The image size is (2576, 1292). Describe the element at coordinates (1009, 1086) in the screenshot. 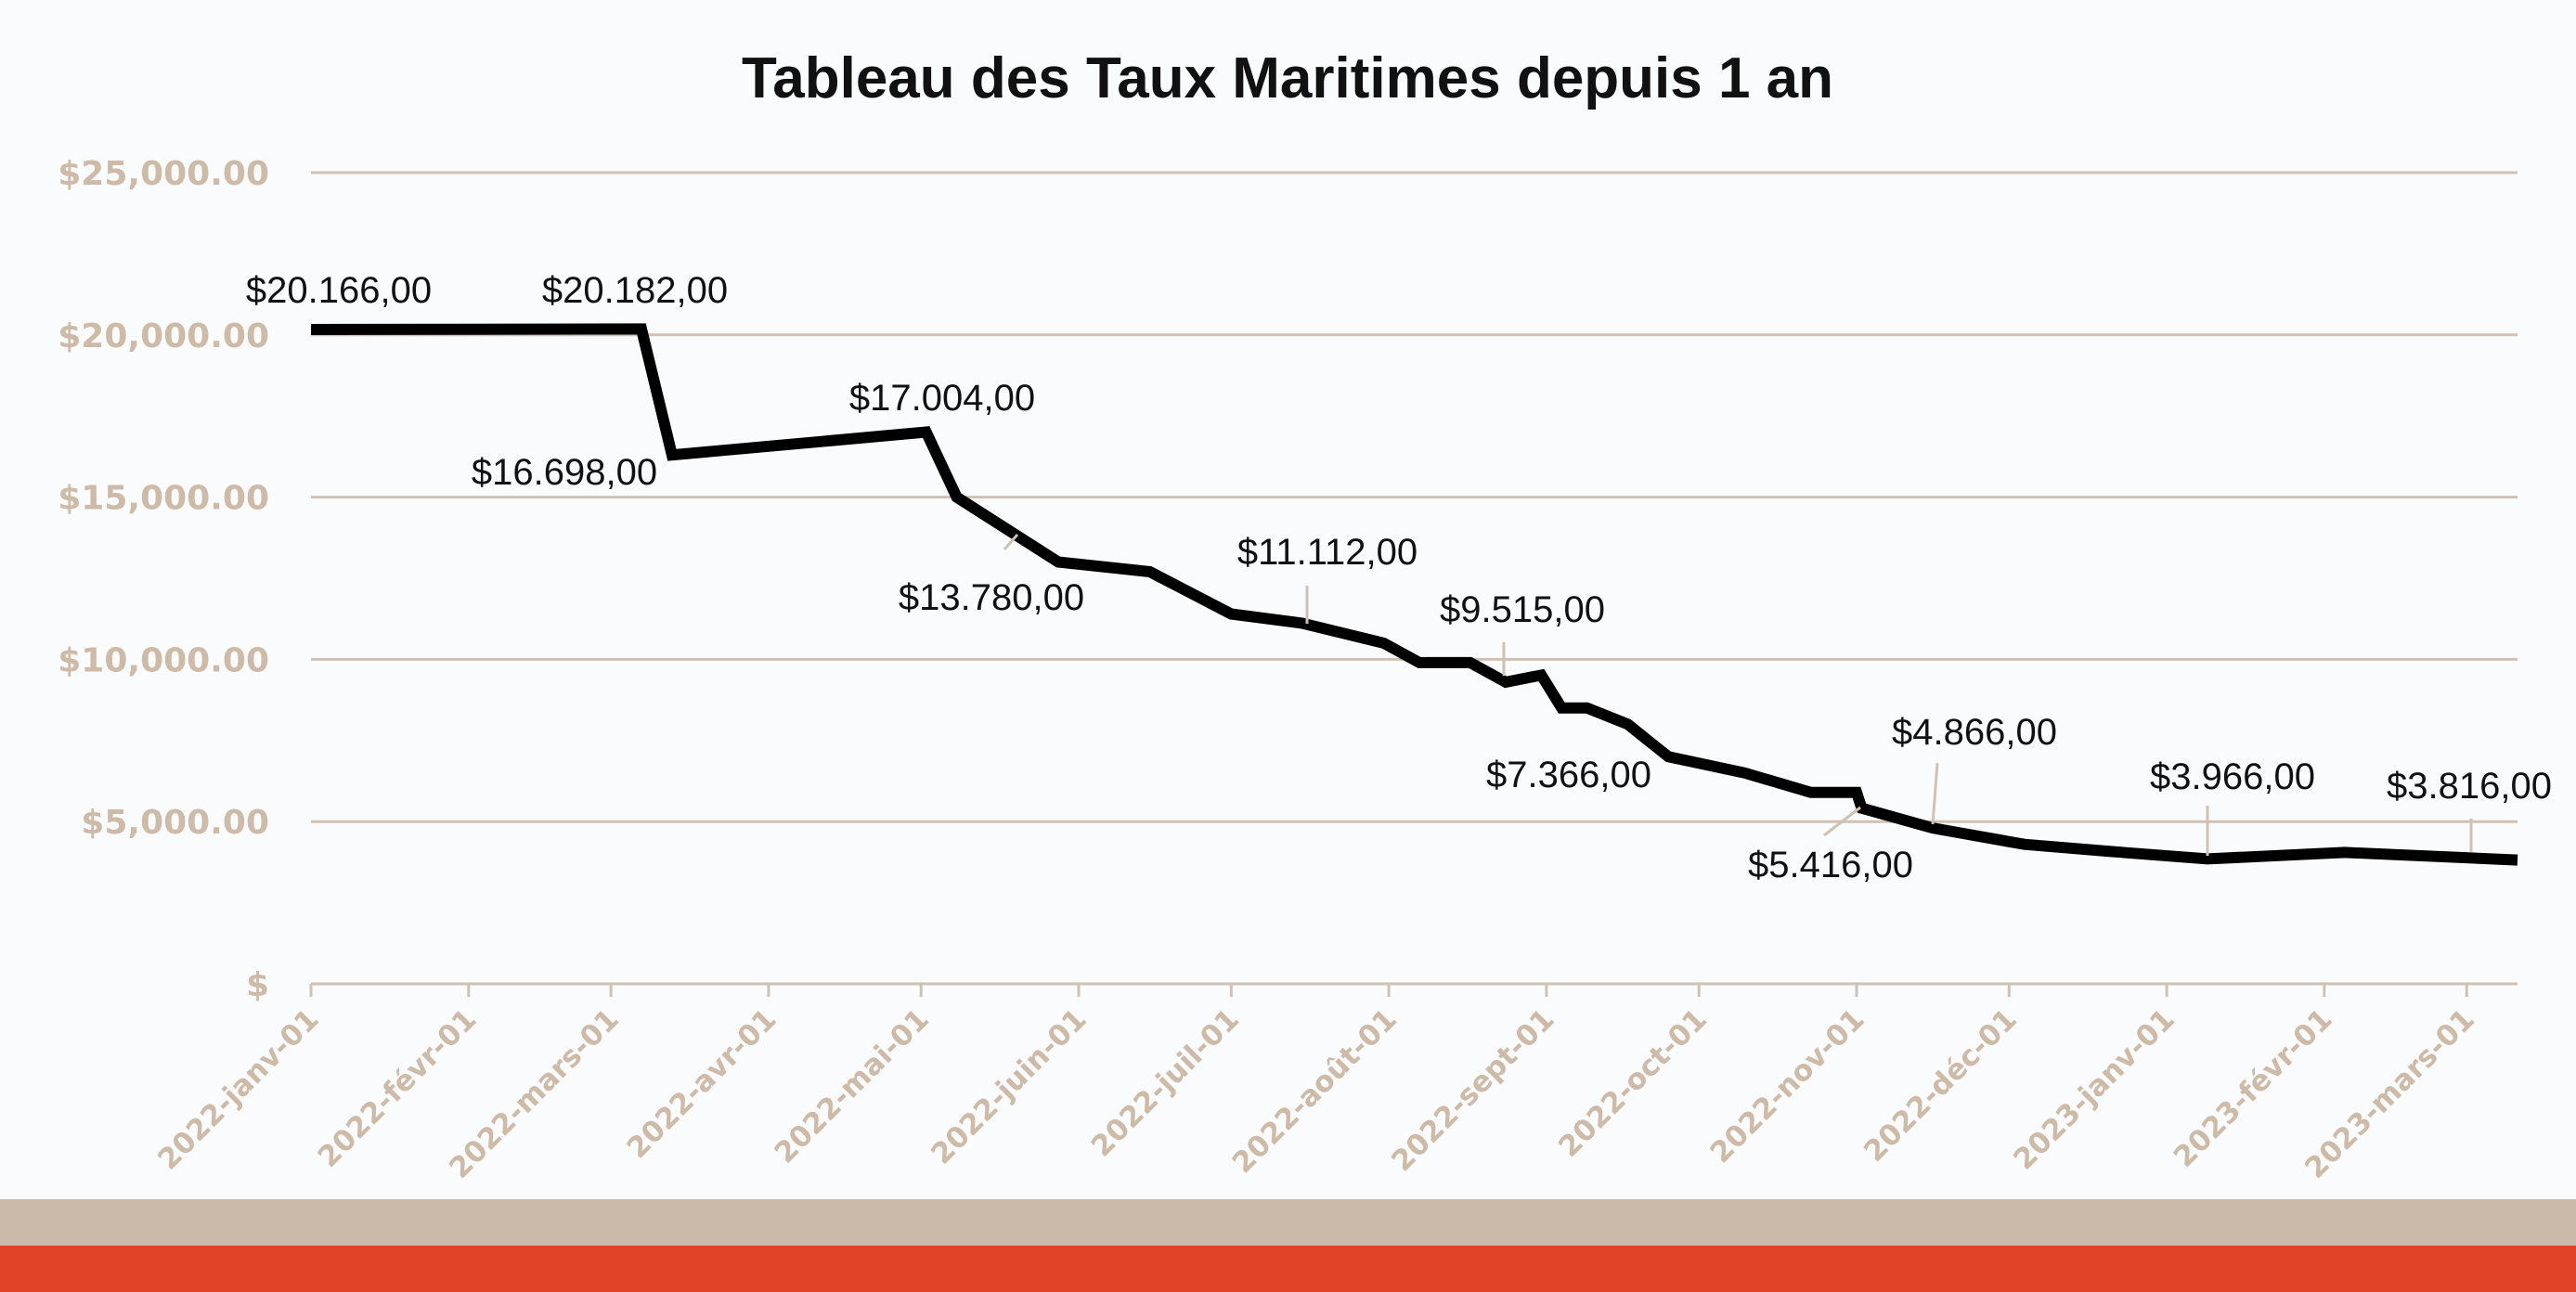

I see `x-tick-label: 2022-juin-01` at that location.